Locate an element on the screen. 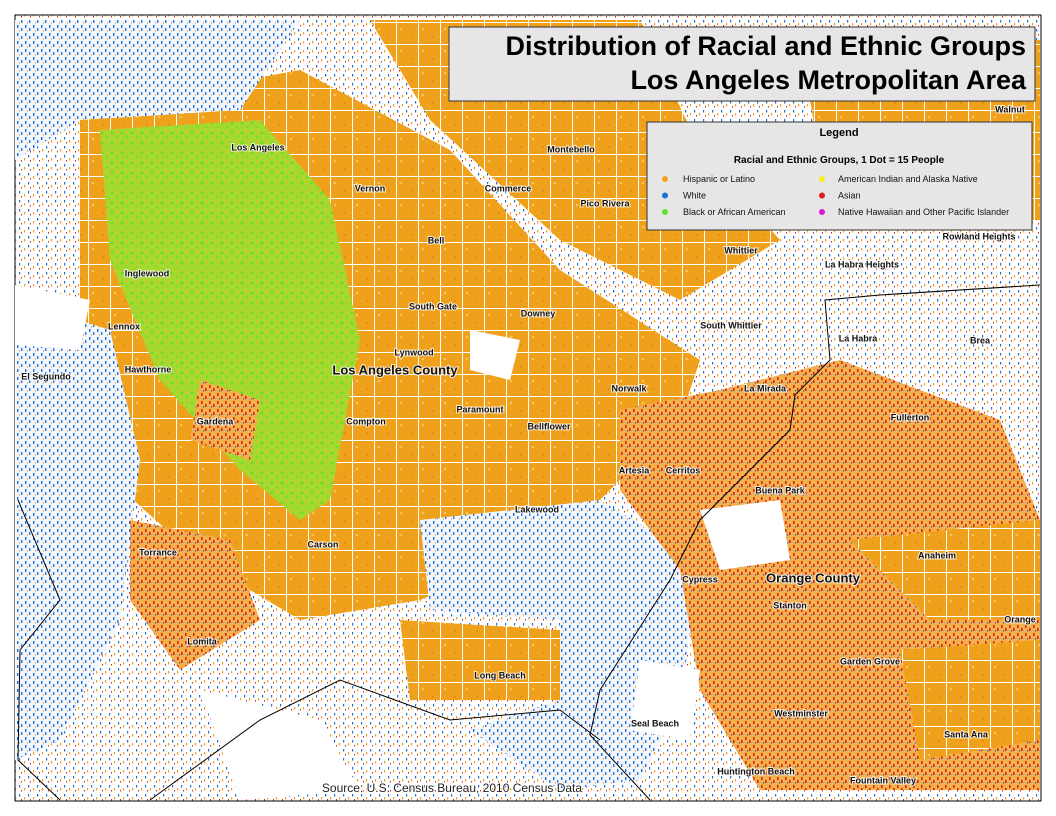  legend-label: Hispanic or Latino is located at coordinates (719, 179).